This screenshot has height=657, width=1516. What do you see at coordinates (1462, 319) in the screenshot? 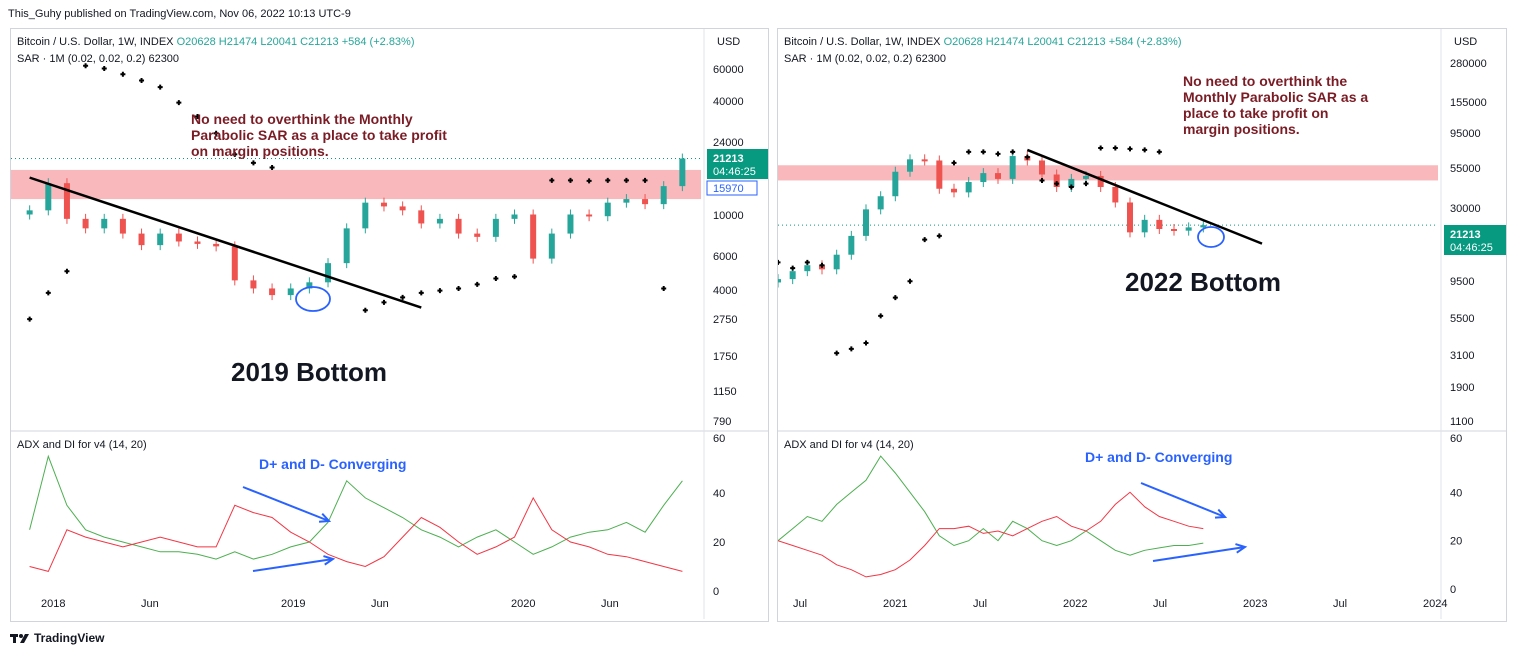
I see `chart-right-y-tick: 5500` at bounding box center [1462, 319].